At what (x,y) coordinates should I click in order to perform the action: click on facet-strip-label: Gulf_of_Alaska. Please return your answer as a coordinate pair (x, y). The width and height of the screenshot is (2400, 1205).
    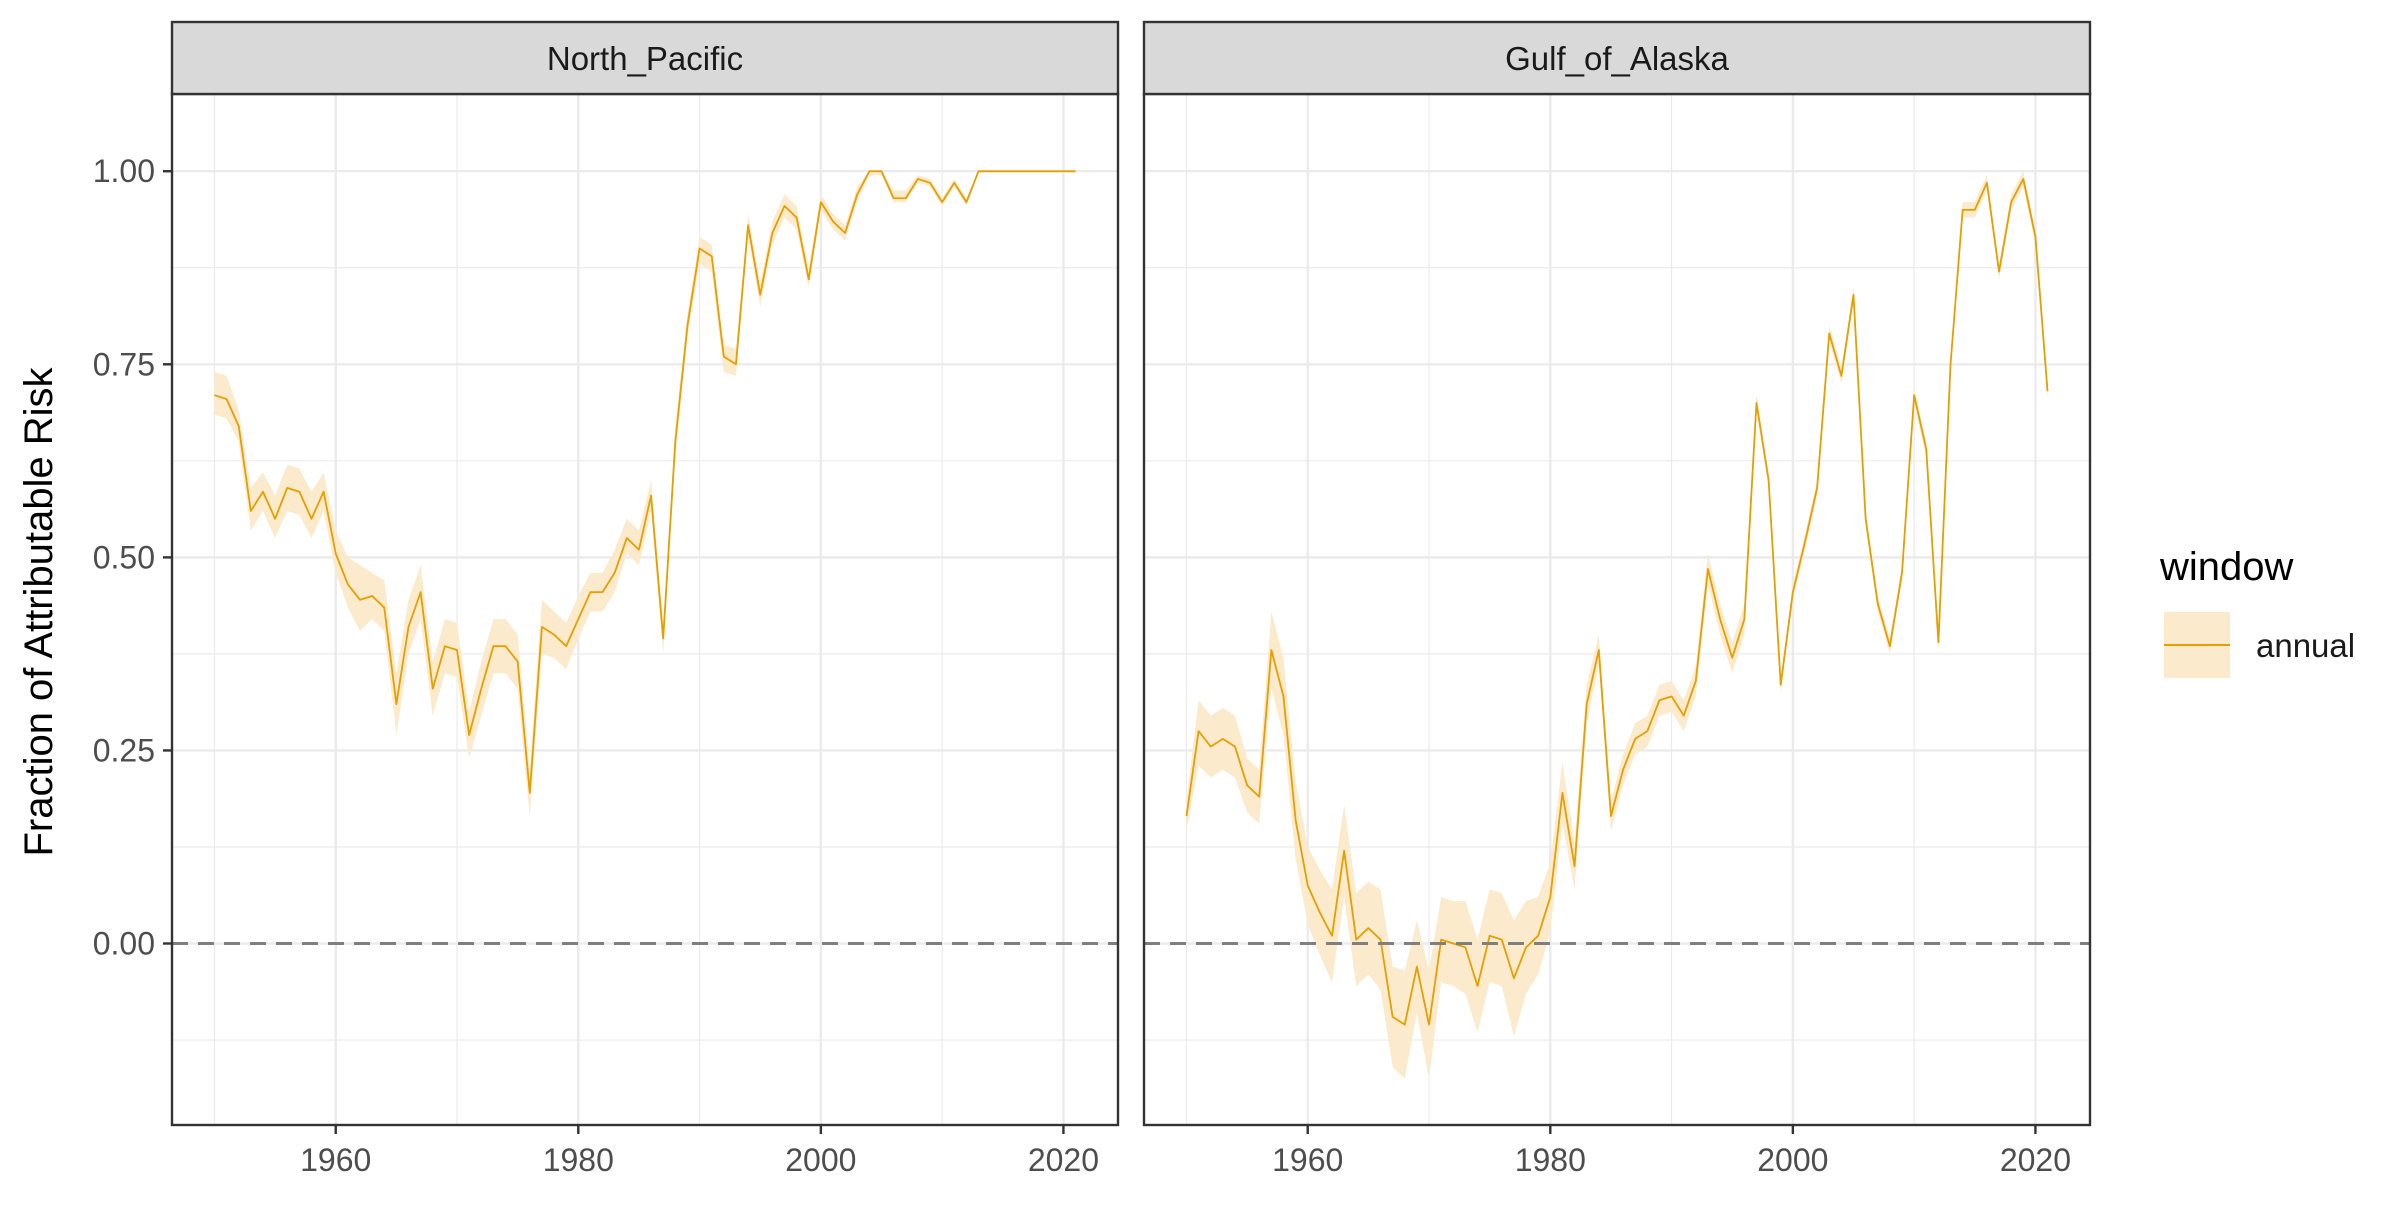
    Looking at the image, I should click on (1617, 58).